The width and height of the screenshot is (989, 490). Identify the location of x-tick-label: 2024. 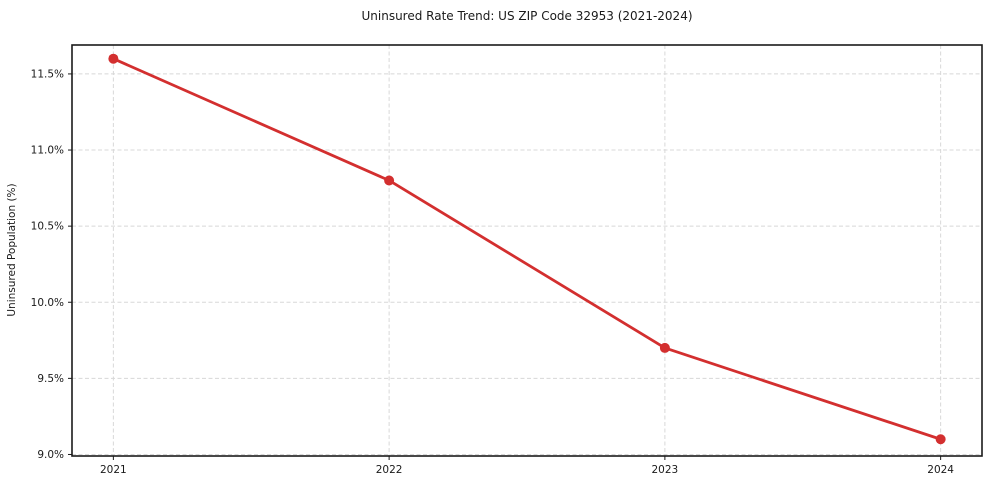
(940, 470).